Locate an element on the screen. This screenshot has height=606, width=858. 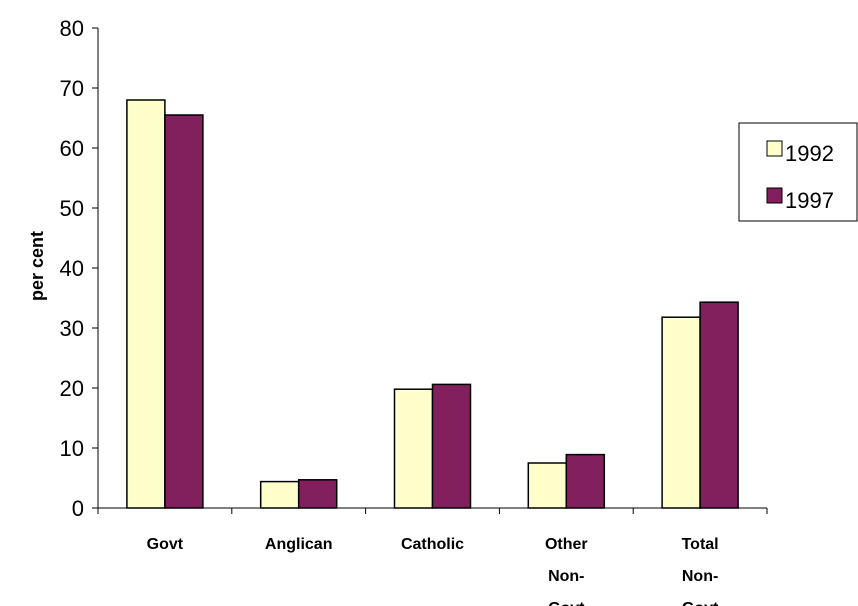
x-tick-label: Total is located at coordinates (700, 544).